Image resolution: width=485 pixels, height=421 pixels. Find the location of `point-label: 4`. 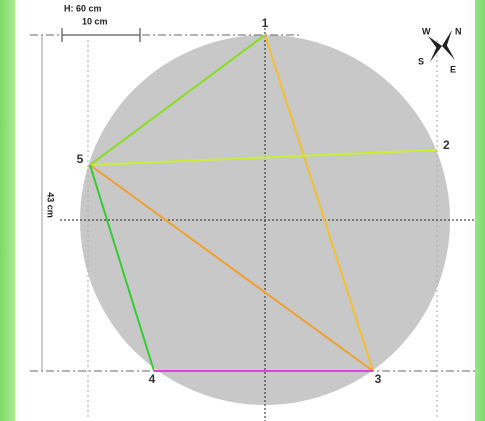

point-label: 4 is located at coordinates (152, 379).